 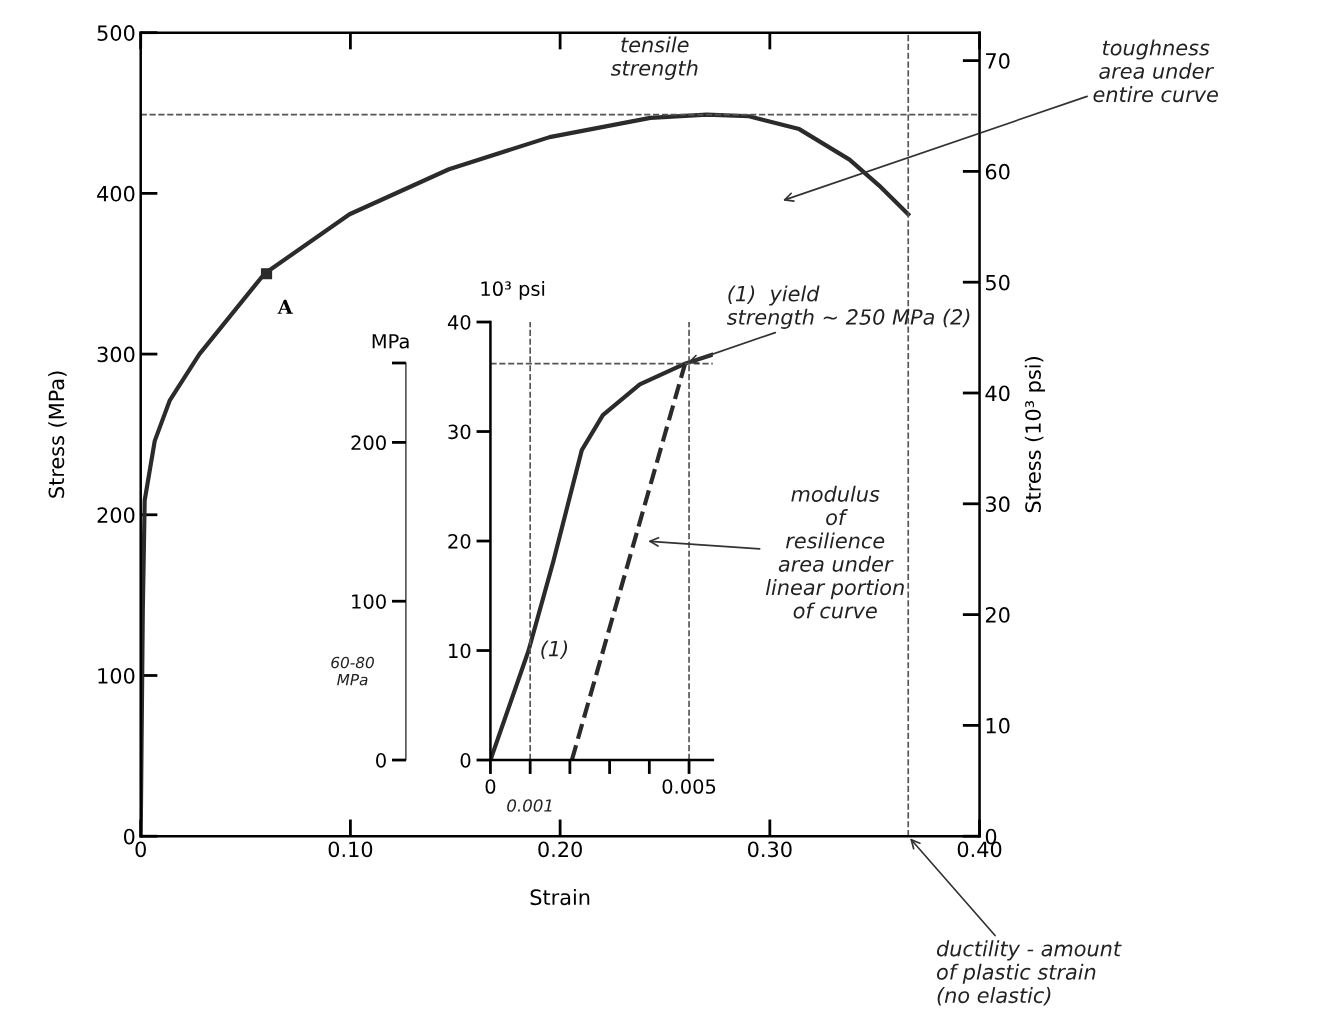 What do you see at coordinates (689, 786) in the screenshot?
I see `x-tick-label: 0.005` at bounding box center [689, 786].